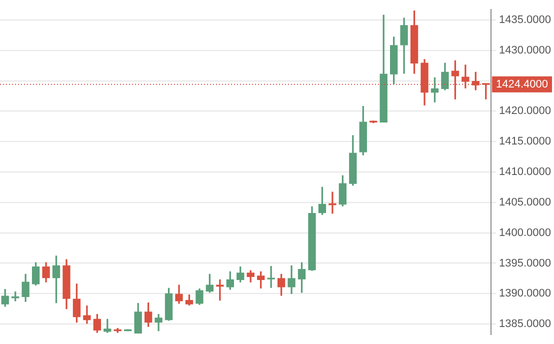  What do you see at coordinates (271, 277) in the screenshot?
I see `candlestick` at bounding box center [271, 277].